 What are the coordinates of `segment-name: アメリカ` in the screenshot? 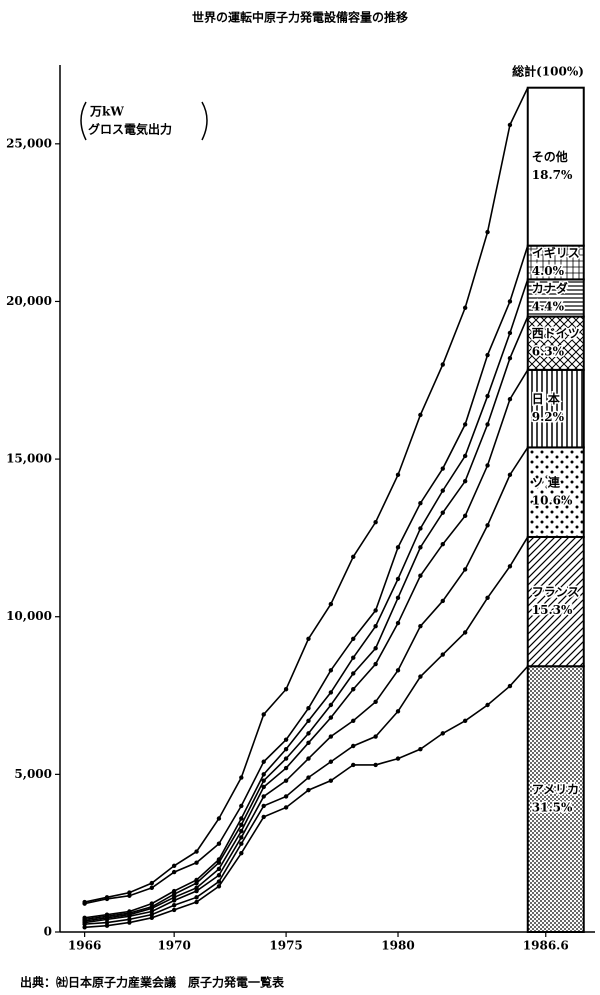 It's located at (555, 790).